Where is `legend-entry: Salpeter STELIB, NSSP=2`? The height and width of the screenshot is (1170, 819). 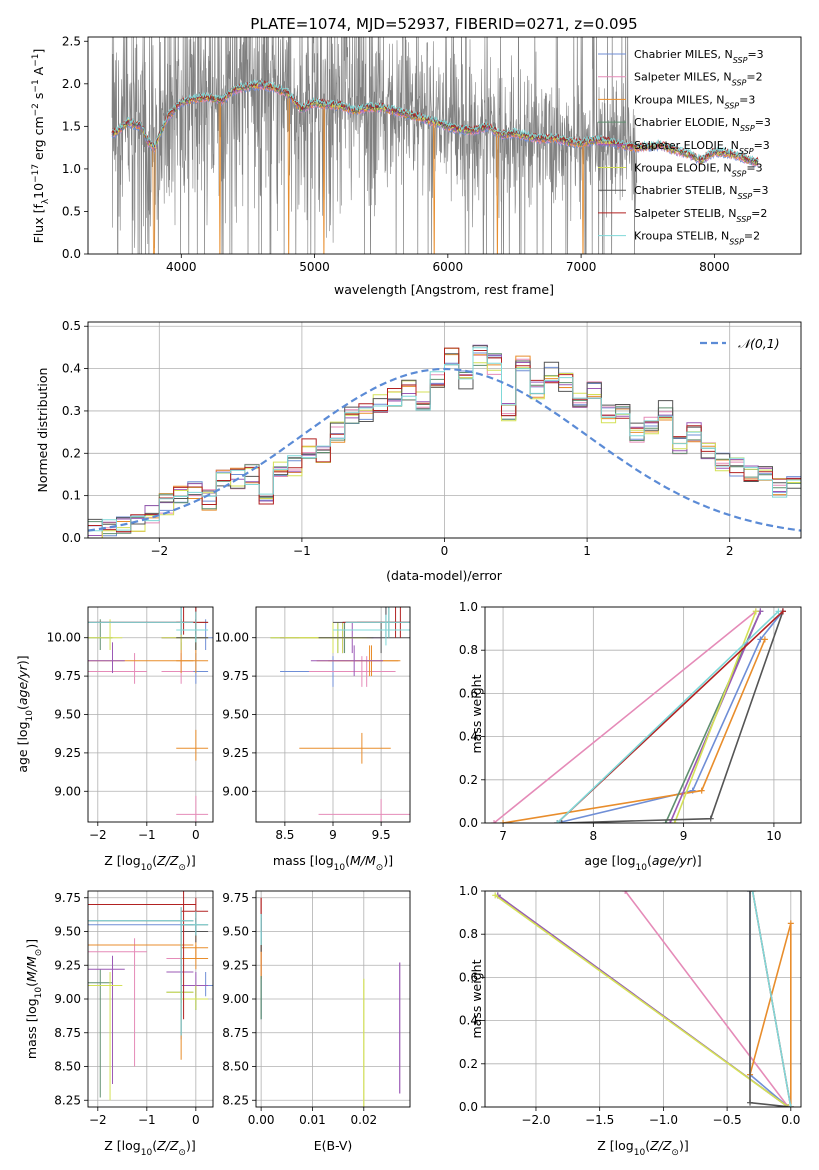
legend-entry: Salpeter STELIB, NSSP=2 is located at coordinates (700, 215).